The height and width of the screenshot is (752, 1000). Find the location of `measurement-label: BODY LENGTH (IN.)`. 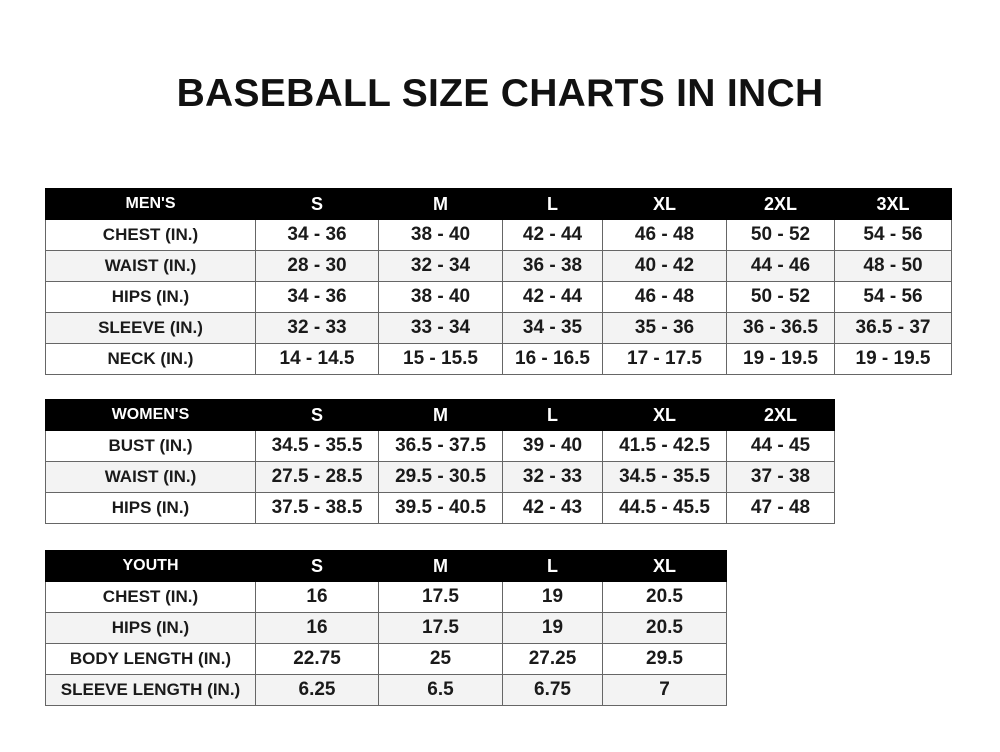

measurement-label: BODY LENGTH (IN.) is located at coordinates (150, 659).